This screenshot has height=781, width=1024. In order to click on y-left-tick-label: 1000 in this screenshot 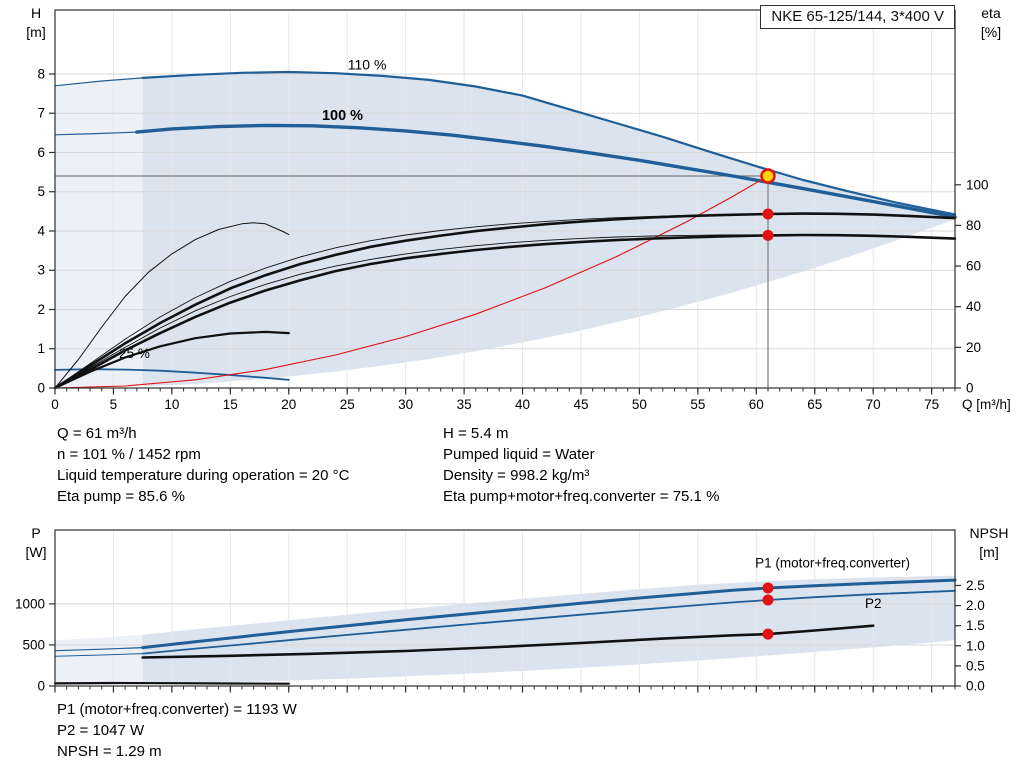, I will do `click(30, 603)`.